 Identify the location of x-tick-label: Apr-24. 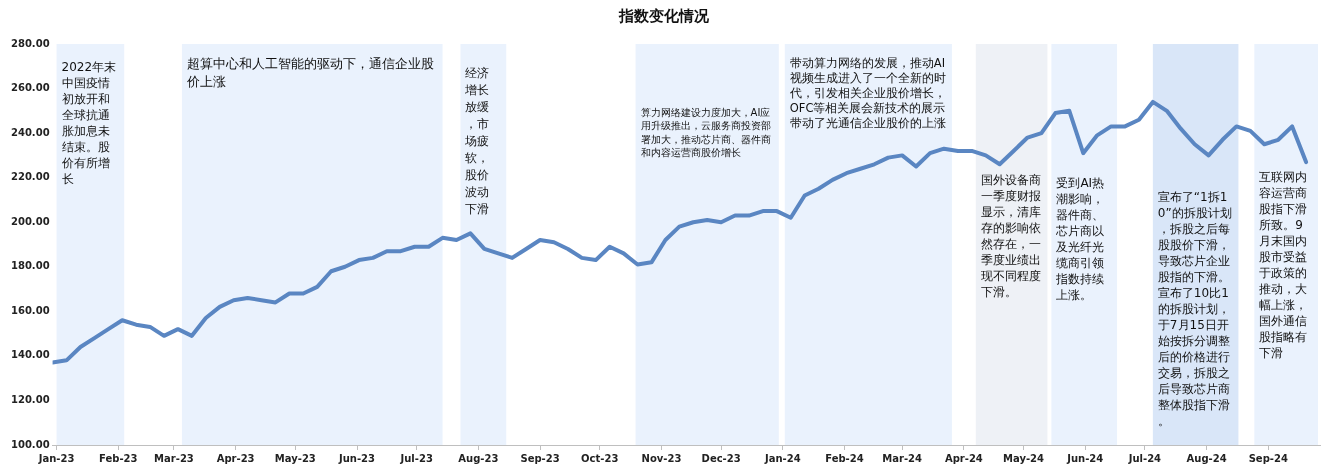
(963, 458).